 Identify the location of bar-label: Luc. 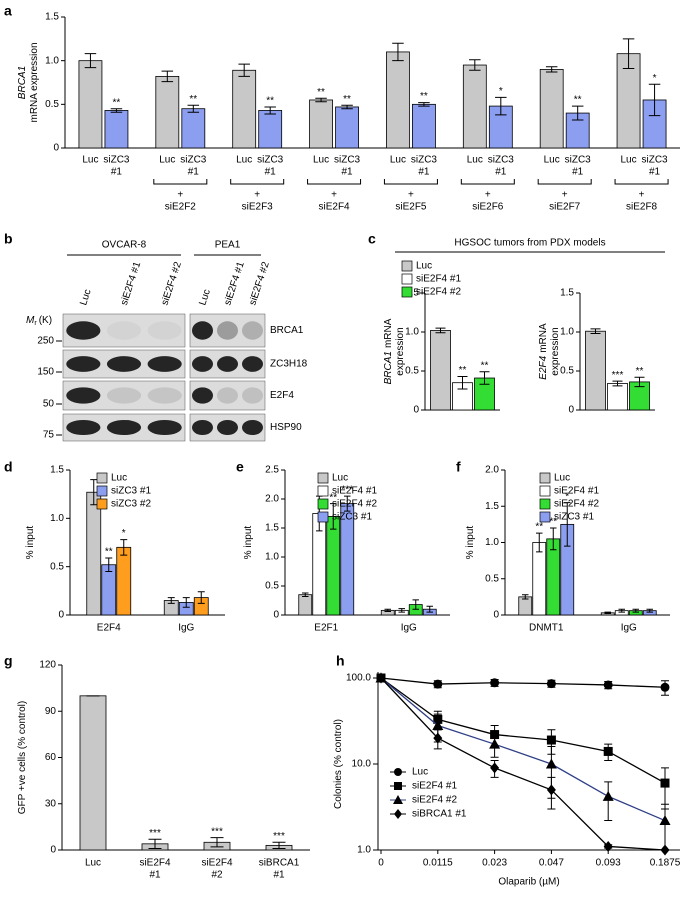
(398, 160).